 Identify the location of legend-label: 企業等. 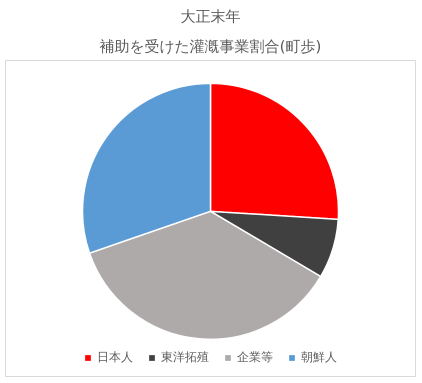
(255, 357).